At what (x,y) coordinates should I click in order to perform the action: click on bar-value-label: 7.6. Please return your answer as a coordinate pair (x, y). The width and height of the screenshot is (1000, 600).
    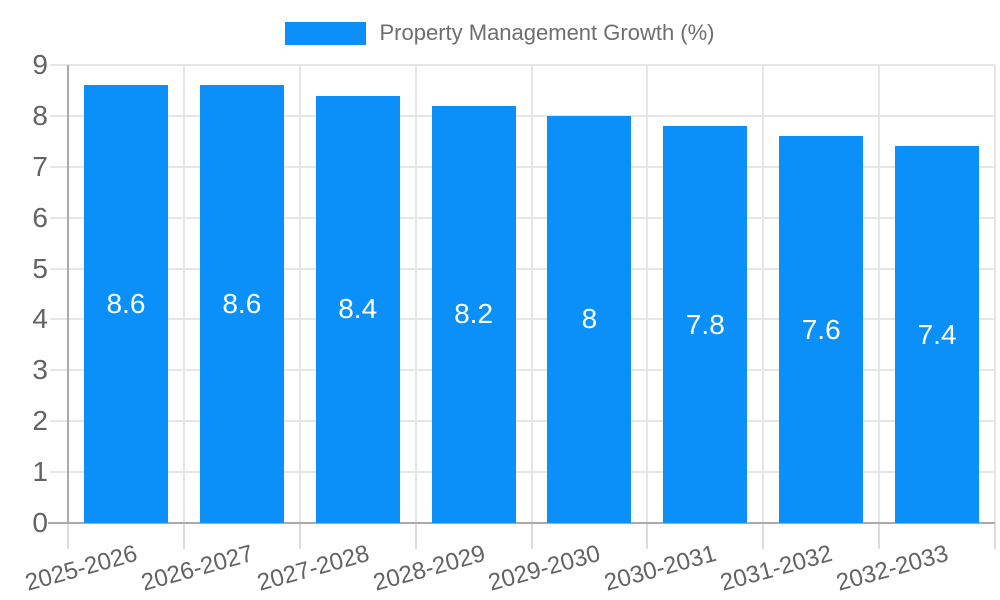
    Looking at the image, I should click on (821, 329).